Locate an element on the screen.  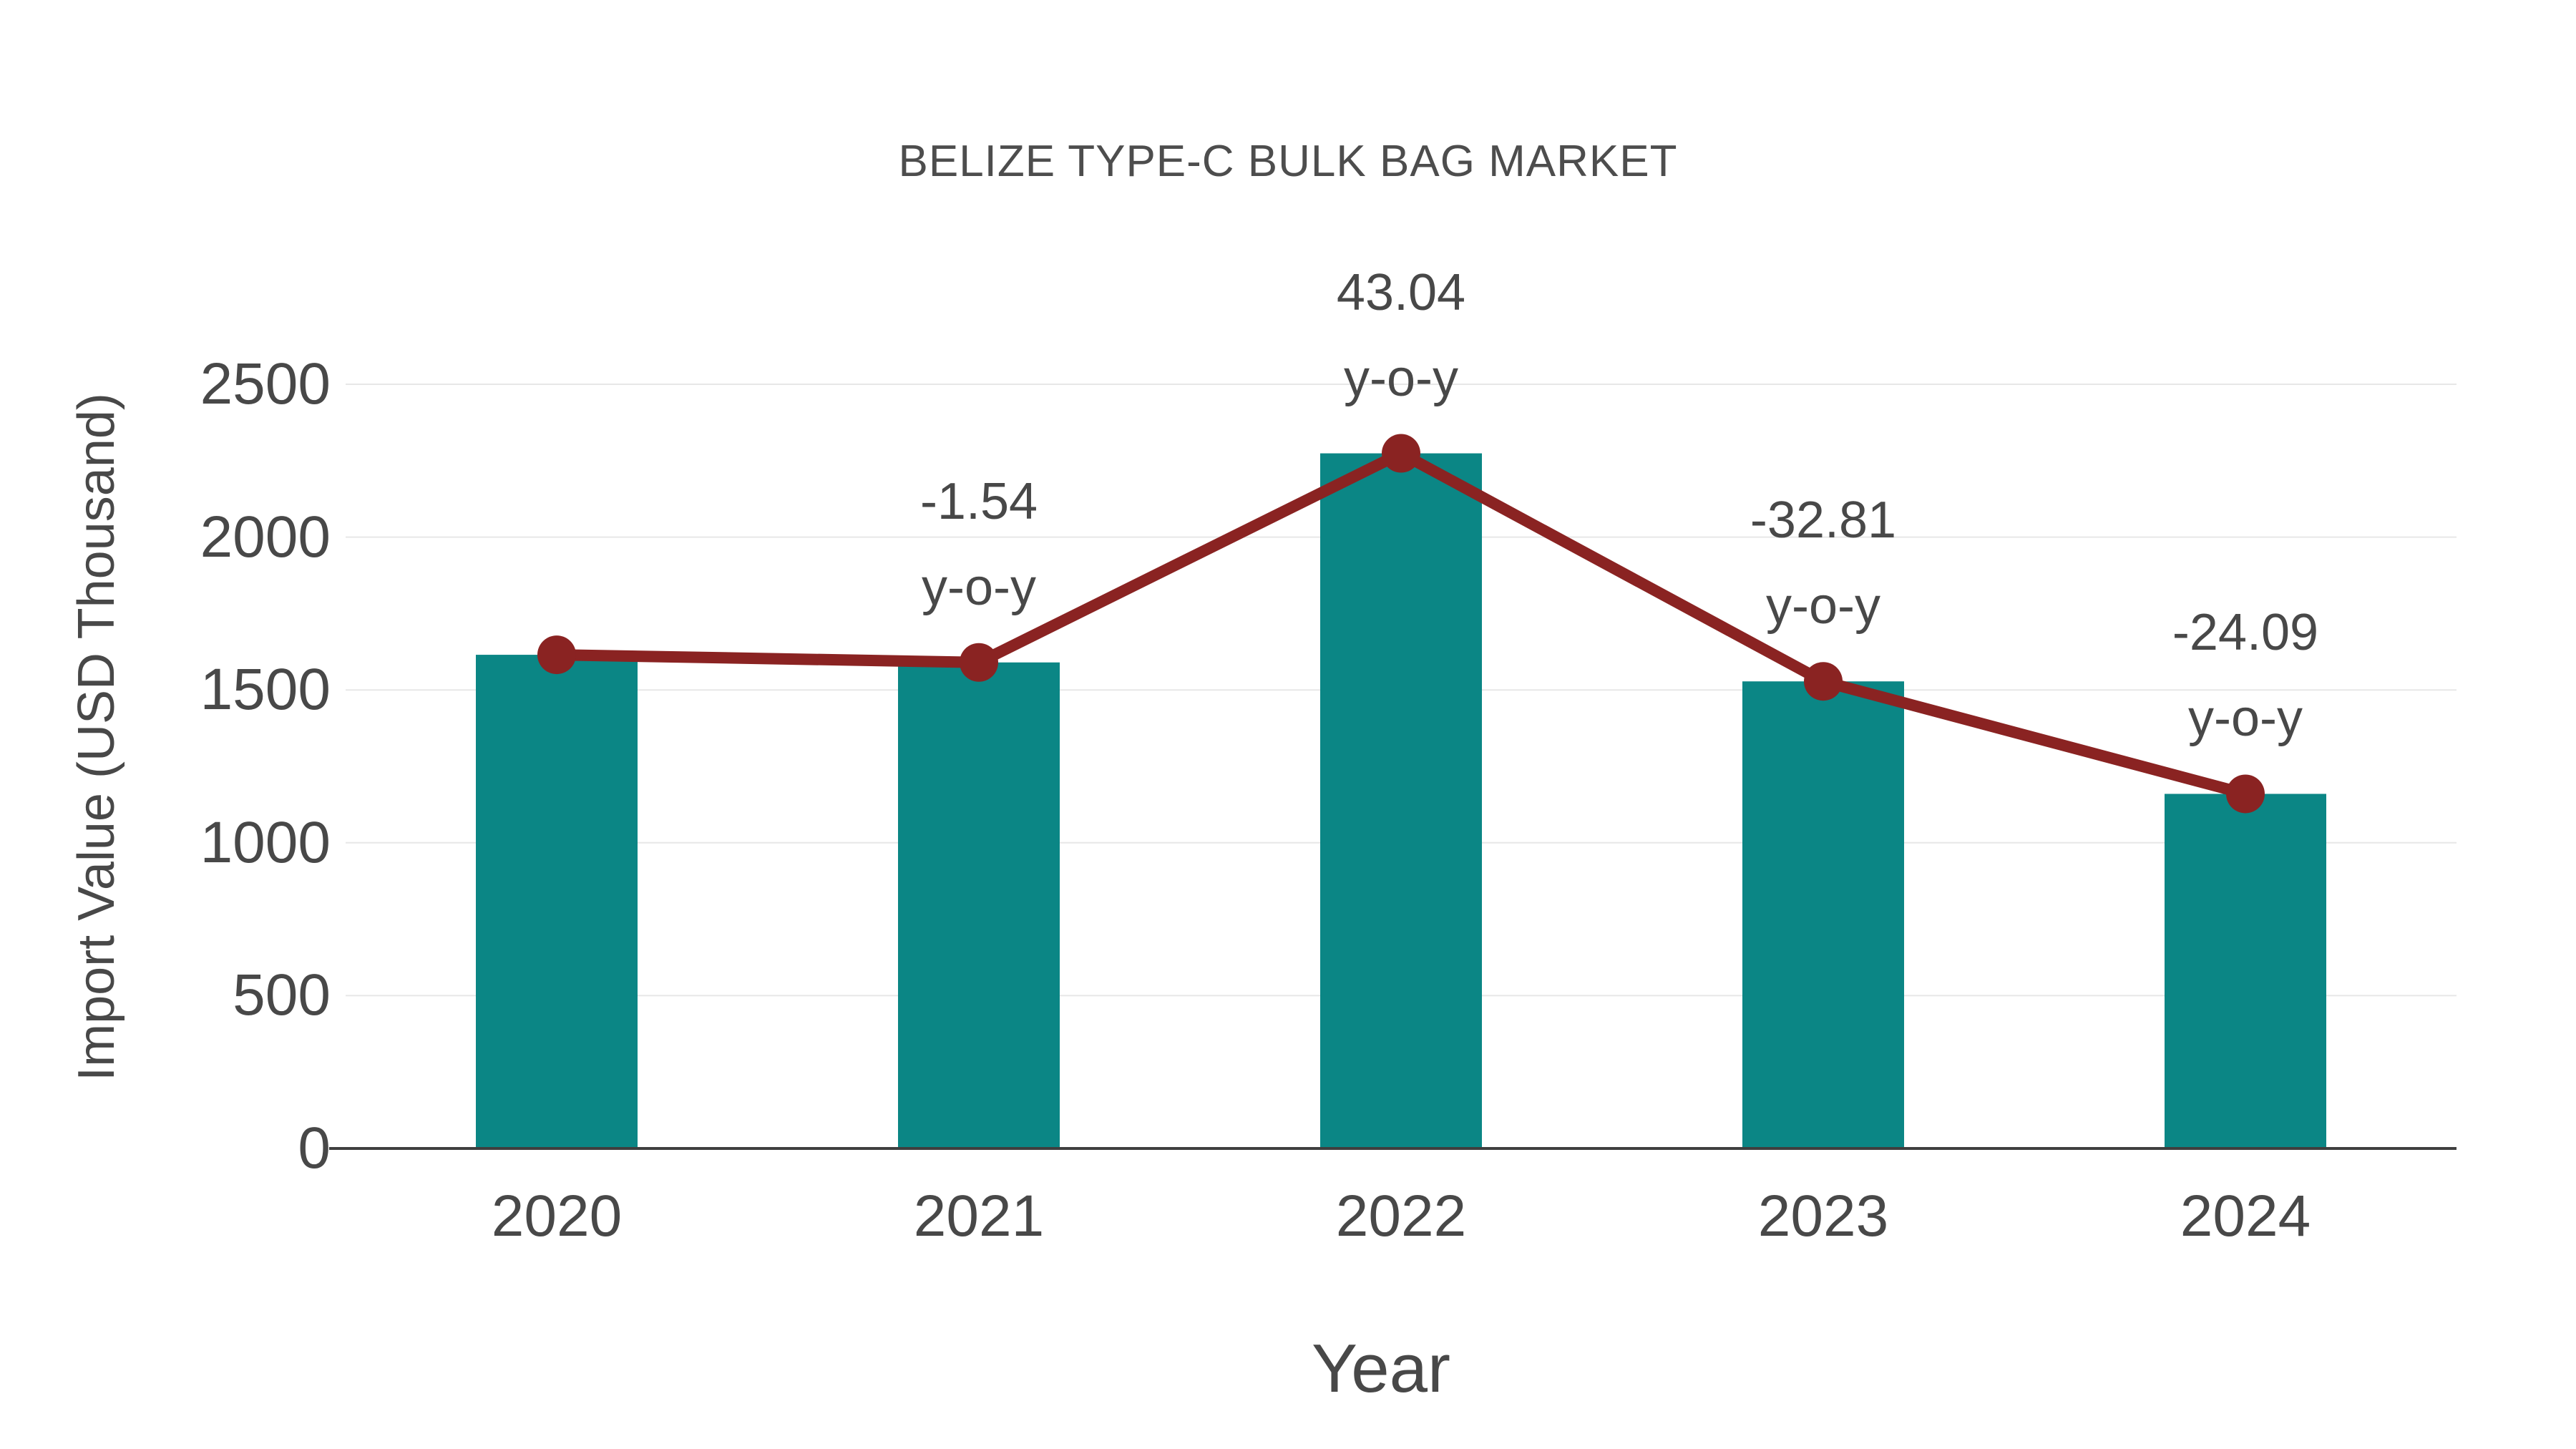
annotation-value-2022: 43.04 is located at coordinates (1401, 292).